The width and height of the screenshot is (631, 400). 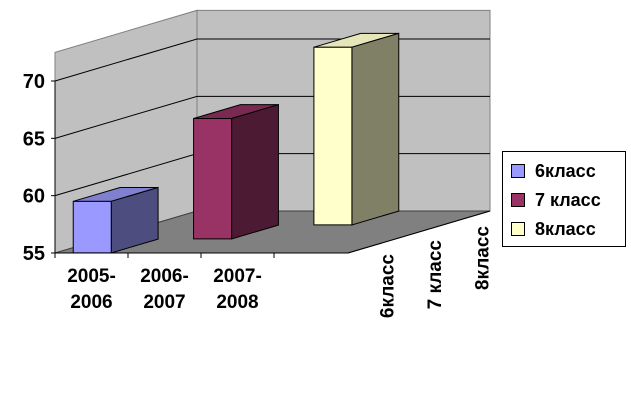 What do you see at coordinates (39, 168) in the screenshot?
I see `y-axis-ticks: 55 60 65 70` at bounding box center [39, 168].